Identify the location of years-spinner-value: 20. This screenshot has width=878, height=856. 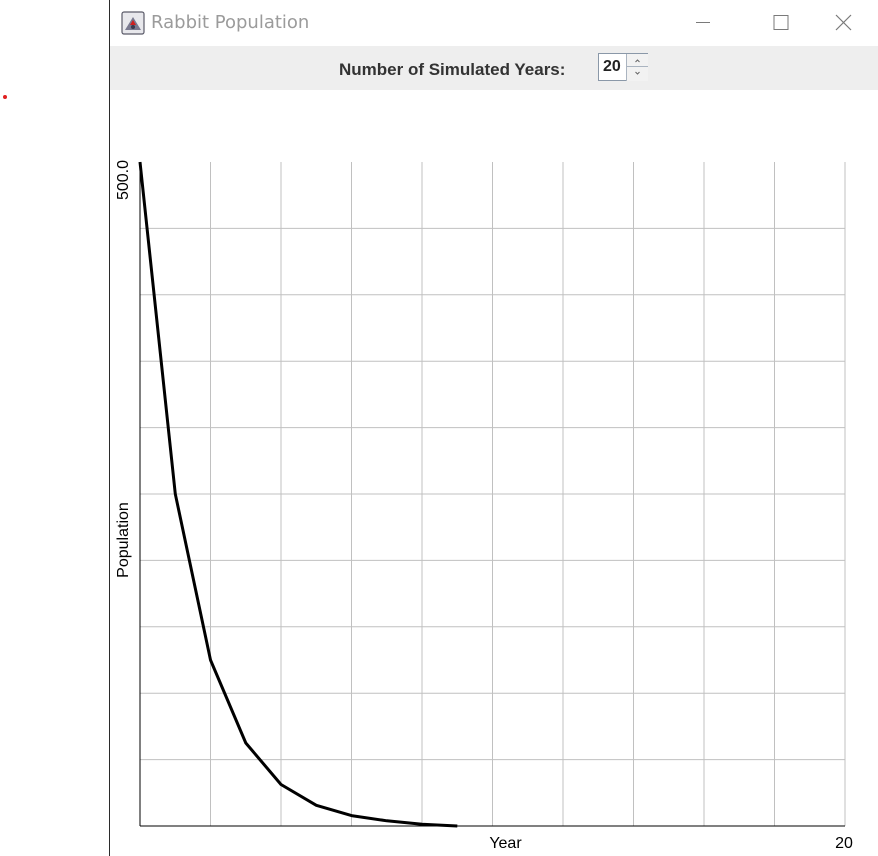
(612, 66).